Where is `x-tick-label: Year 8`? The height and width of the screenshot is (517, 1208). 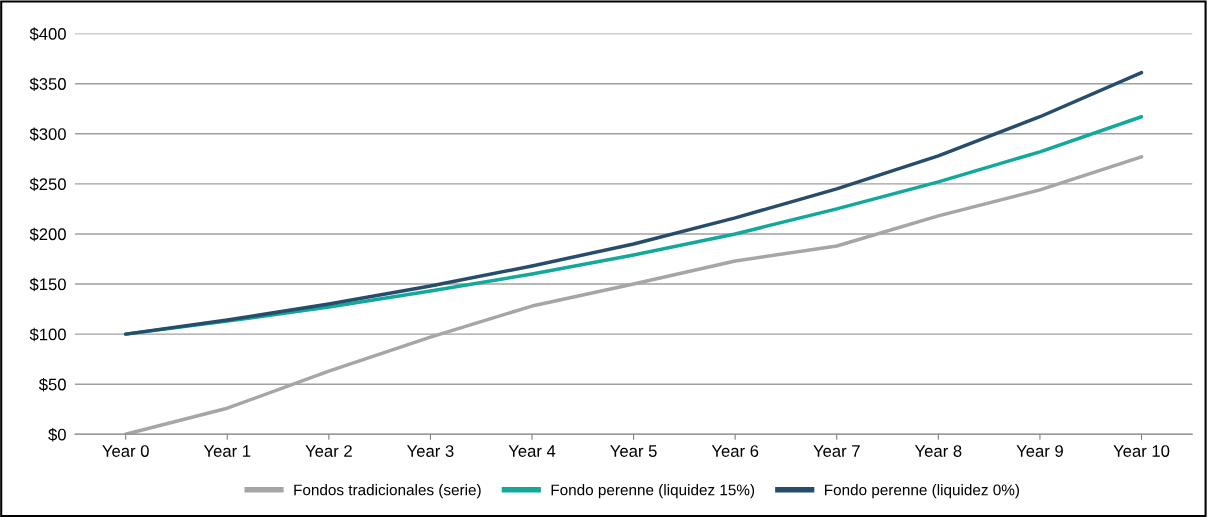
x-tick-label: Year 8 is located at coordinates (938, 451).